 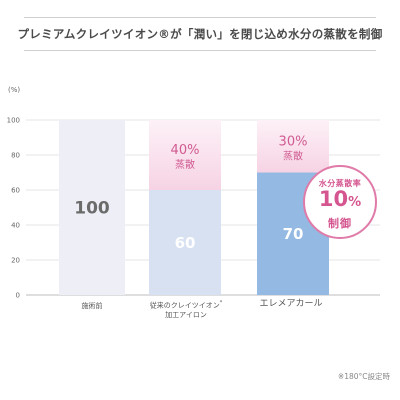 I want to click on x-label-conventional: 従来のクレイツイオン* 加工アイロン, so click(x=186, y=310).